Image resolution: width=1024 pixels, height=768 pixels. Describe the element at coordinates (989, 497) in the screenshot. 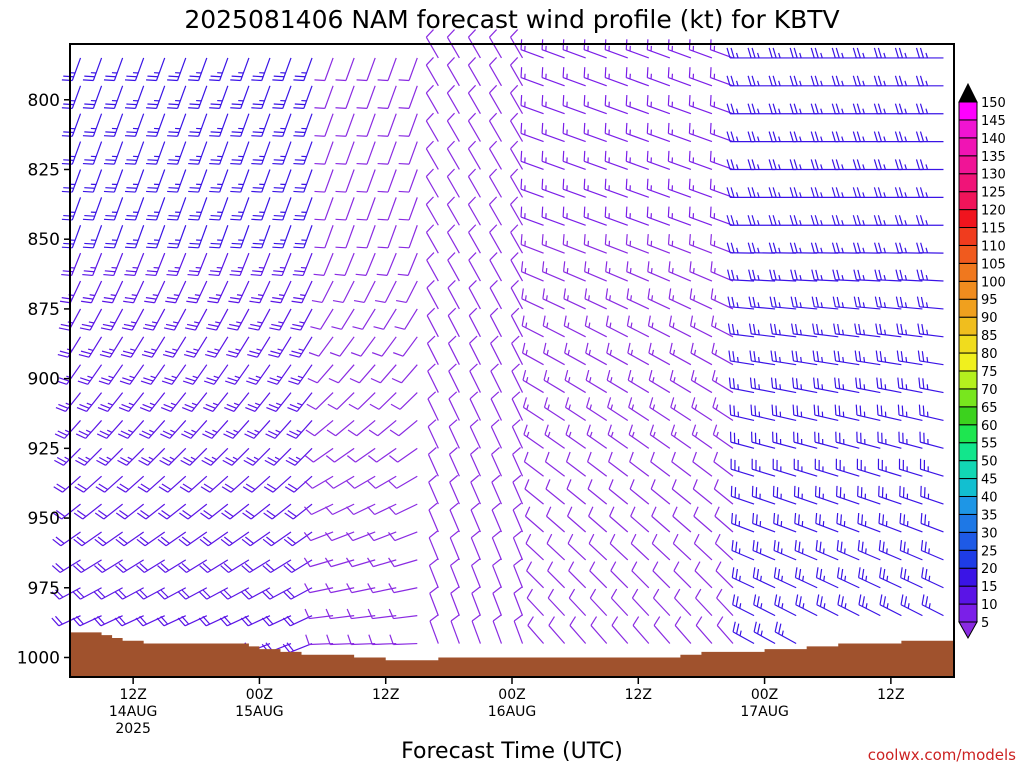

I see `colorbar-label: 40` at that location.